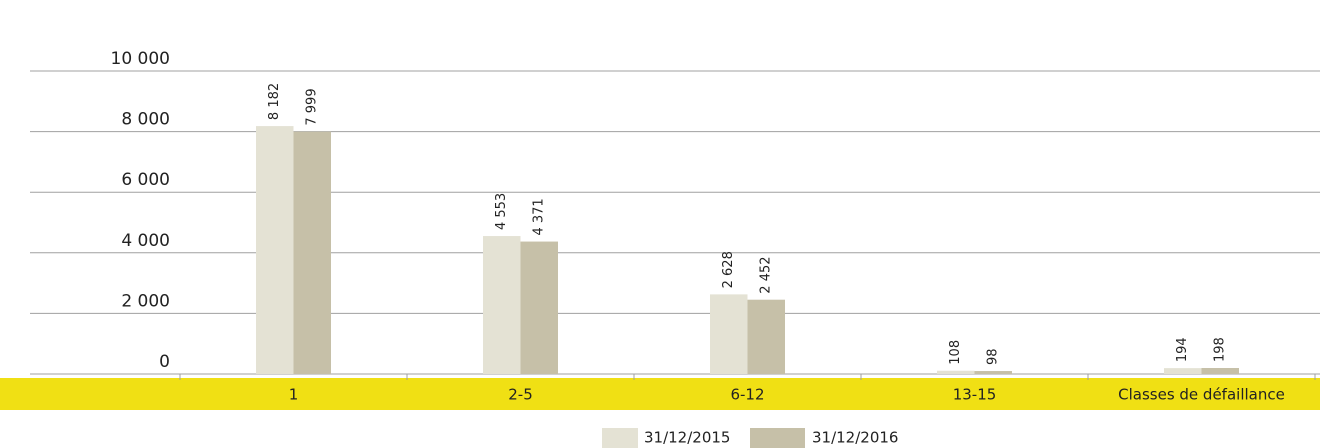 This screenshot has width=1320, height=448. What do you see at coordinates (539, 216) in the screenshot?
I see `value-label: 4 371` at bounding box center [539, 216].